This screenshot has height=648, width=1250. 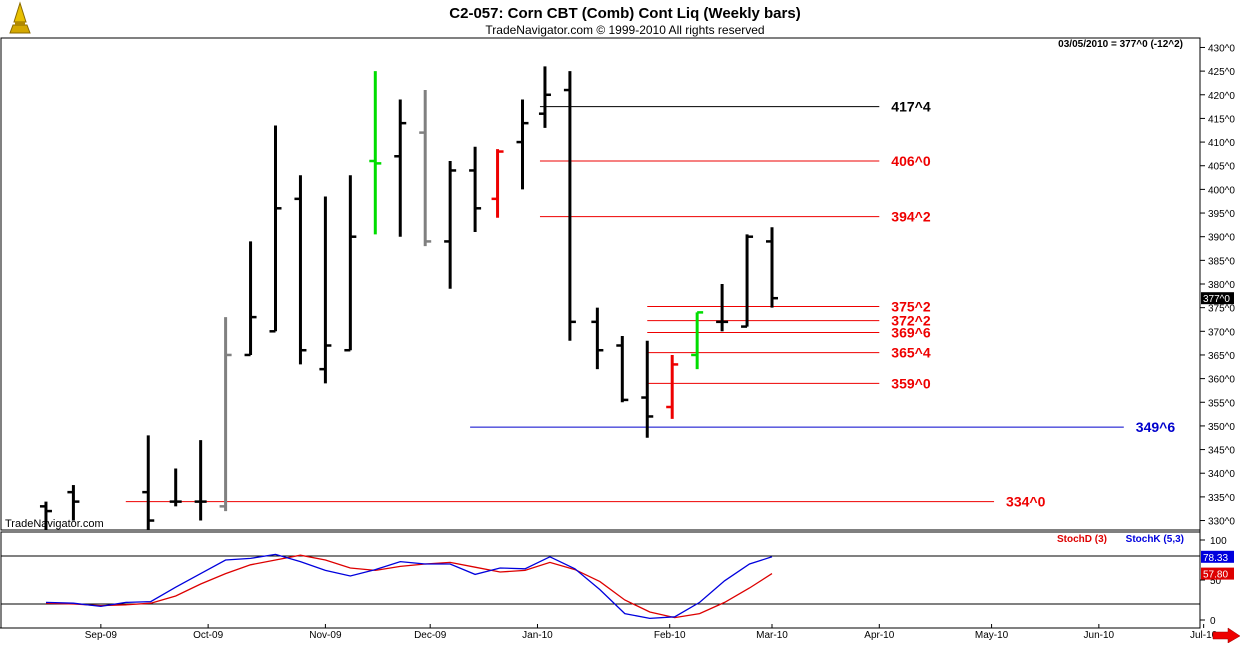 I want to click on level-label: 417^4, so click(x=911, y=107).